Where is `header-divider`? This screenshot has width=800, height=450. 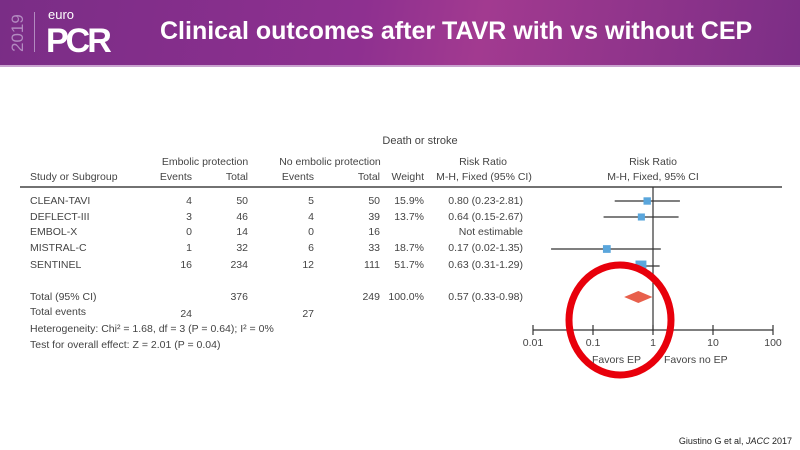
header-divider is located at coordinates (400, 66).